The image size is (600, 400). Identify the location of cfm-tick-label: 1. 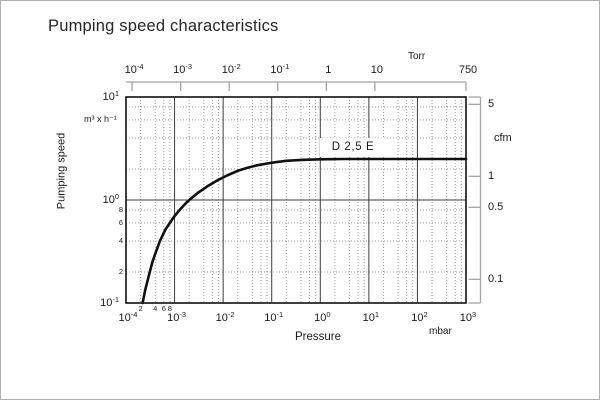
(491, 176).